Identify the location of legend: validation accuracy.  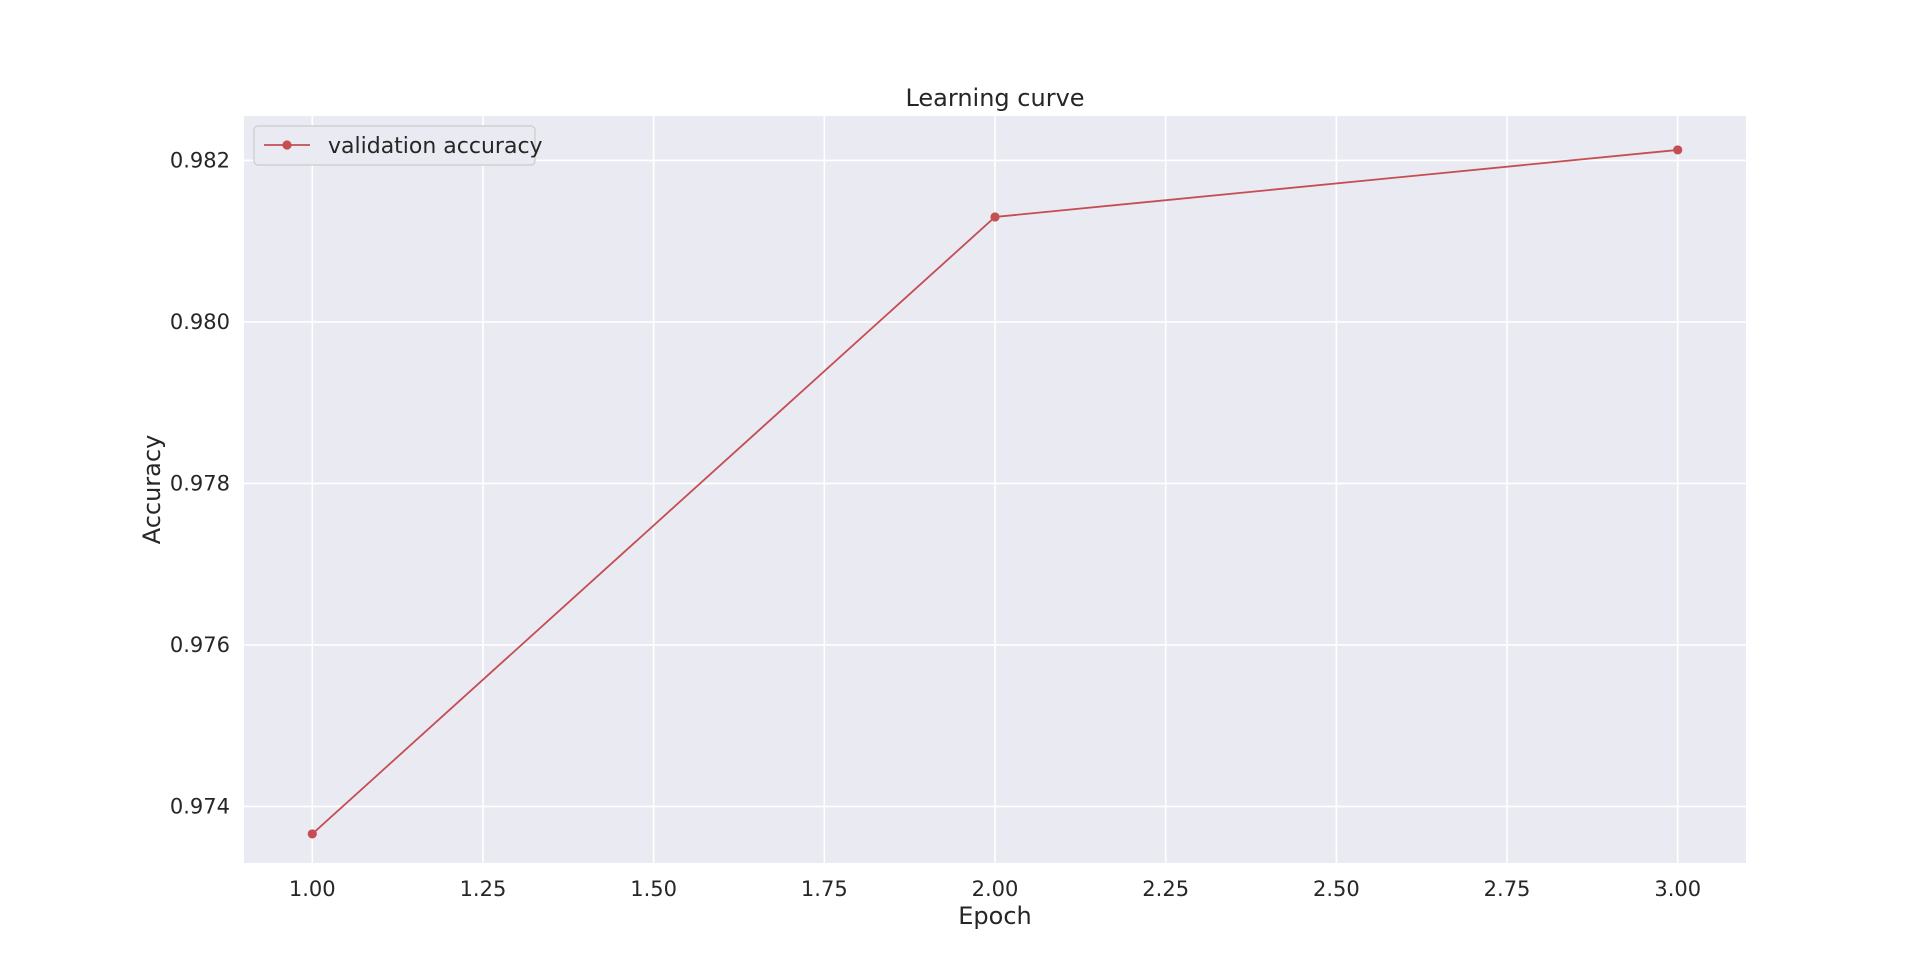
(398, 145).